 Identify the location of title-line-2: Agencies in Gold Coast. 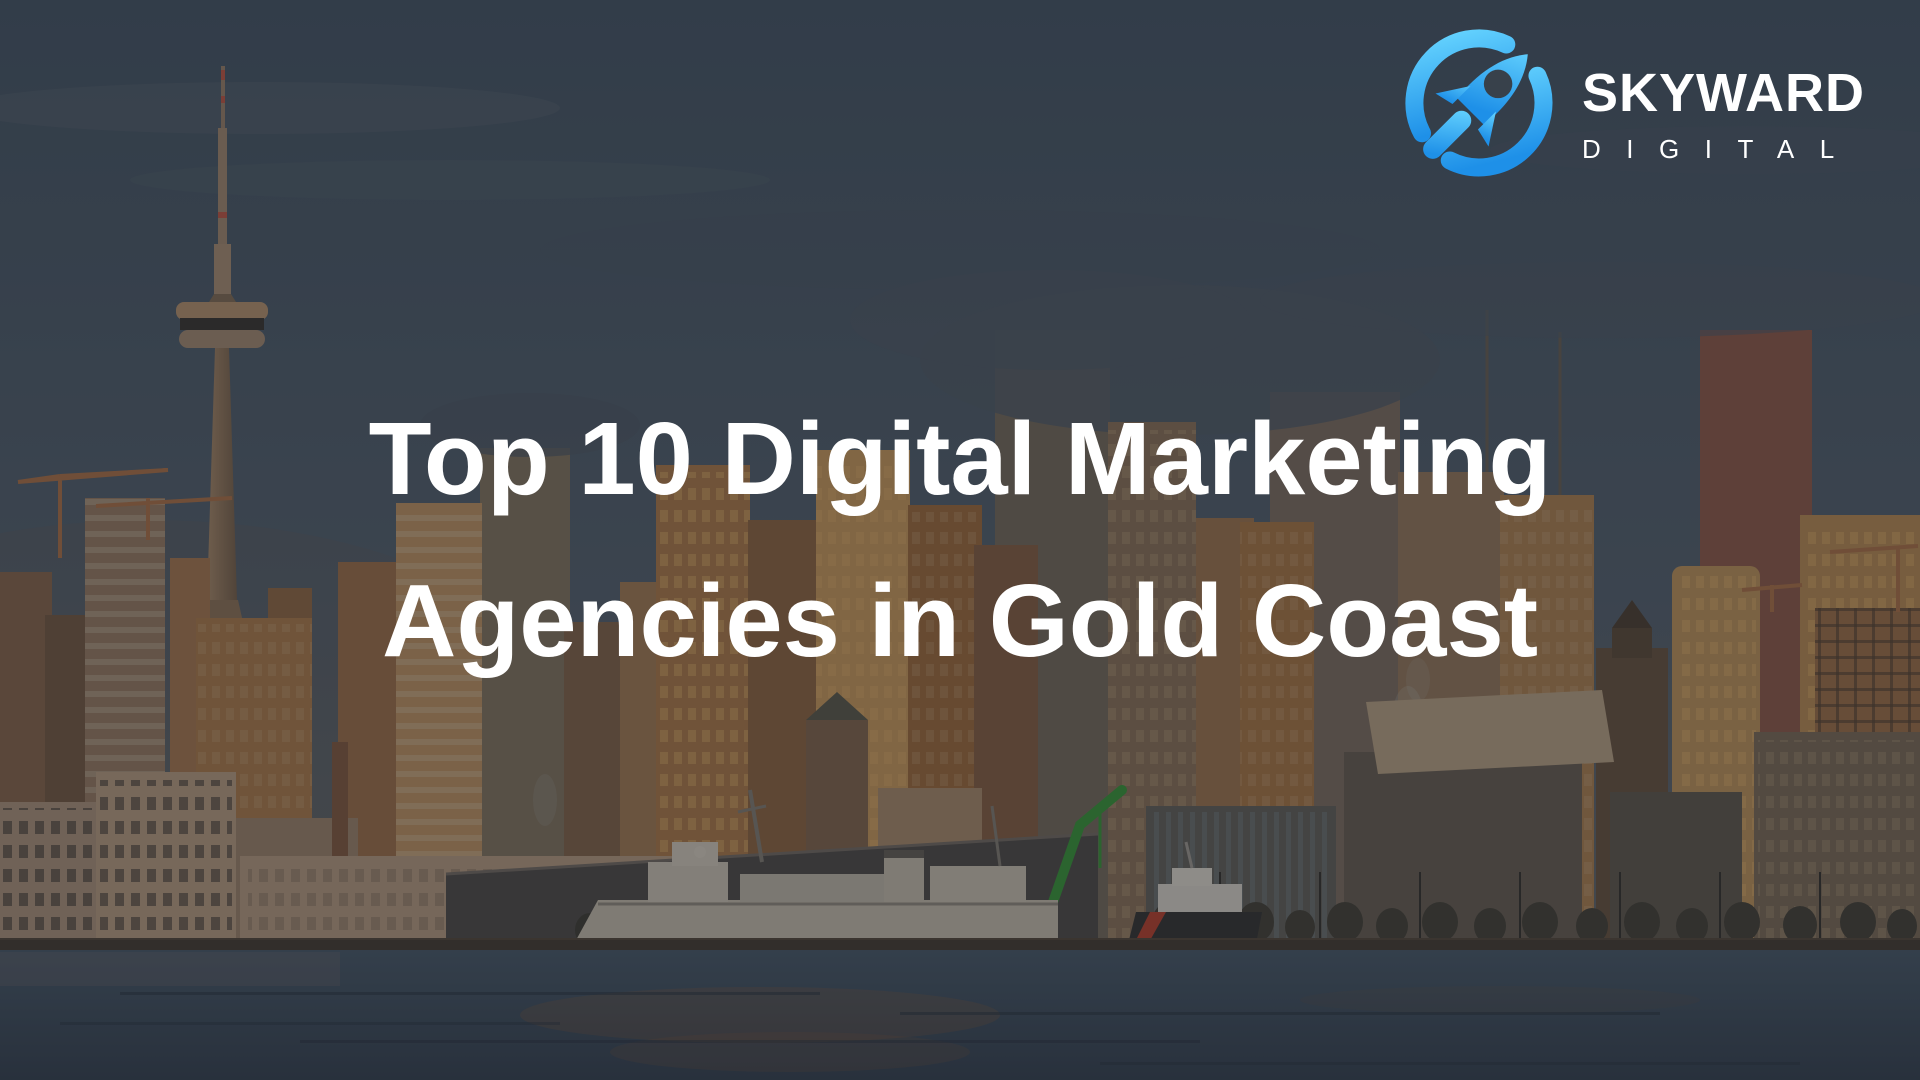
(960, 620).